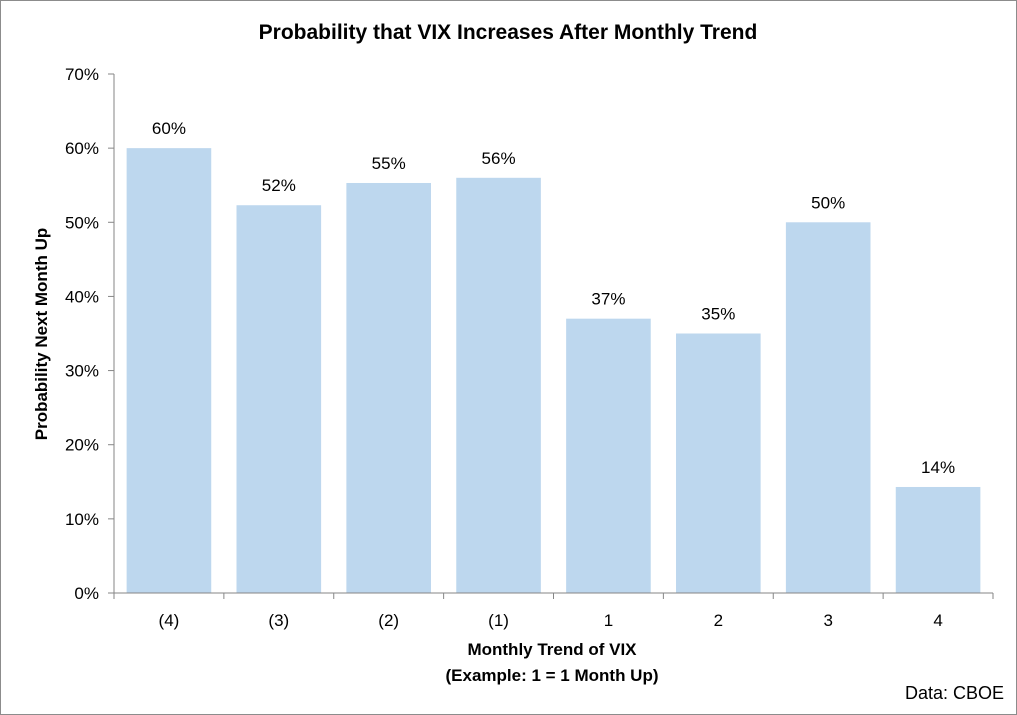 This screenshot has width=1017, height=715. I want to click on data-label: 50%, so click(828, 202).